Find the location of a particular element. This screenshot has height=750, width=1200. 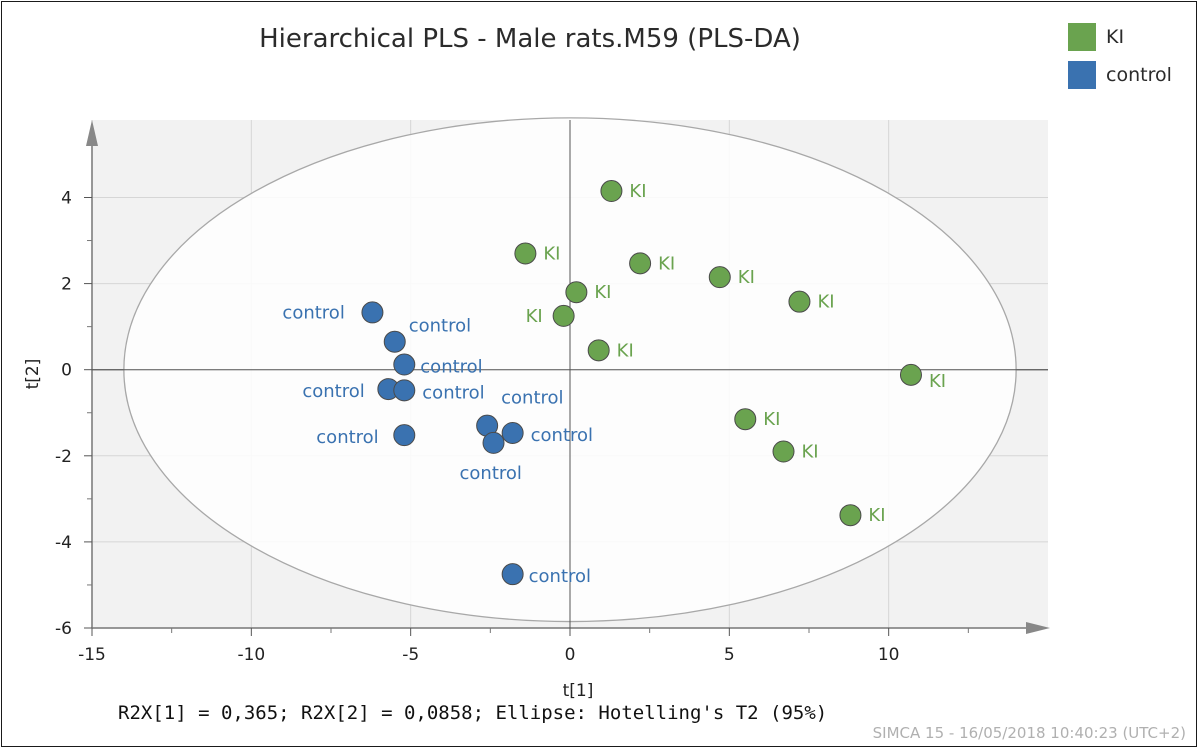

y-tick-label: 2 is located at coordinates (66, 285).